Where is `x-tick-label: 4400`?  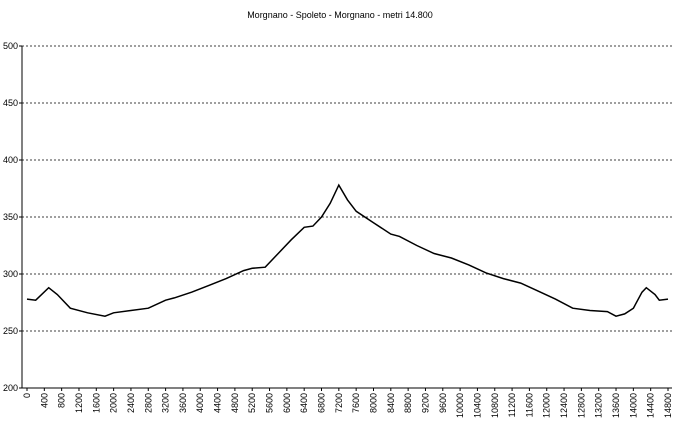
x-tick-label: 4400 is located at coordinates (218, 403).